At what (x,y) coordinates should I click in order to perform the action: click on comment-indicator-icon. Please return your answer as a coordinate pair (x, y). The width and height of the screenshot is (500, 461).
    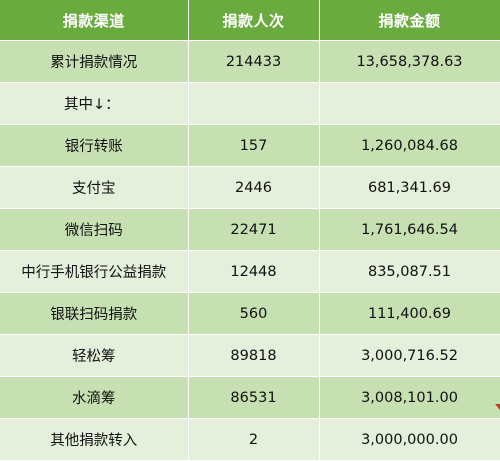
    Looking at the image, I should click on (497, 407).